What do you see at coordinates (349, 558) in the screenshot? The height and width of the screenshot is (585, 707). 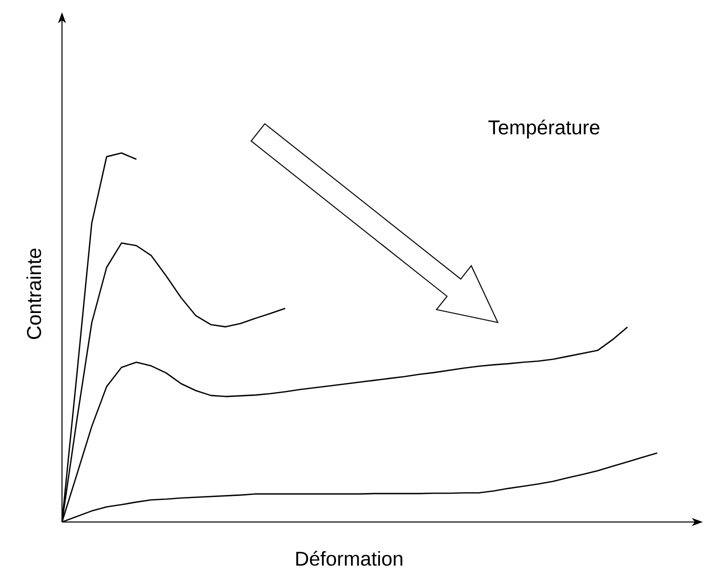 I see `x-axis-title: Déformation` at bounding box center [349, 558].